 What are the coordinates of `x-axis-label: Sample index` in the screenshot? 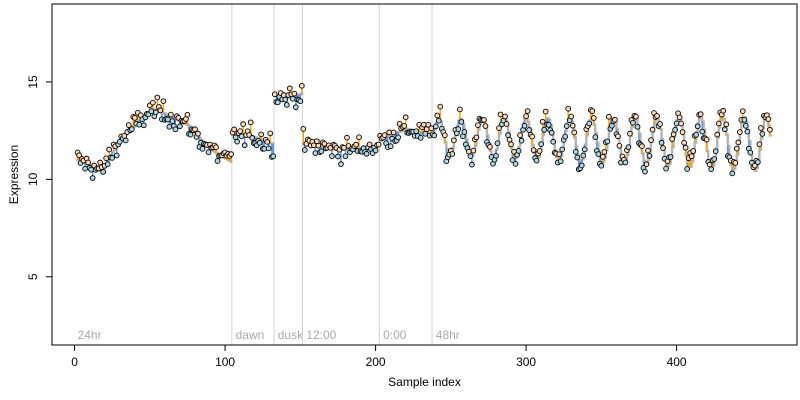 It's located at (424, 382).